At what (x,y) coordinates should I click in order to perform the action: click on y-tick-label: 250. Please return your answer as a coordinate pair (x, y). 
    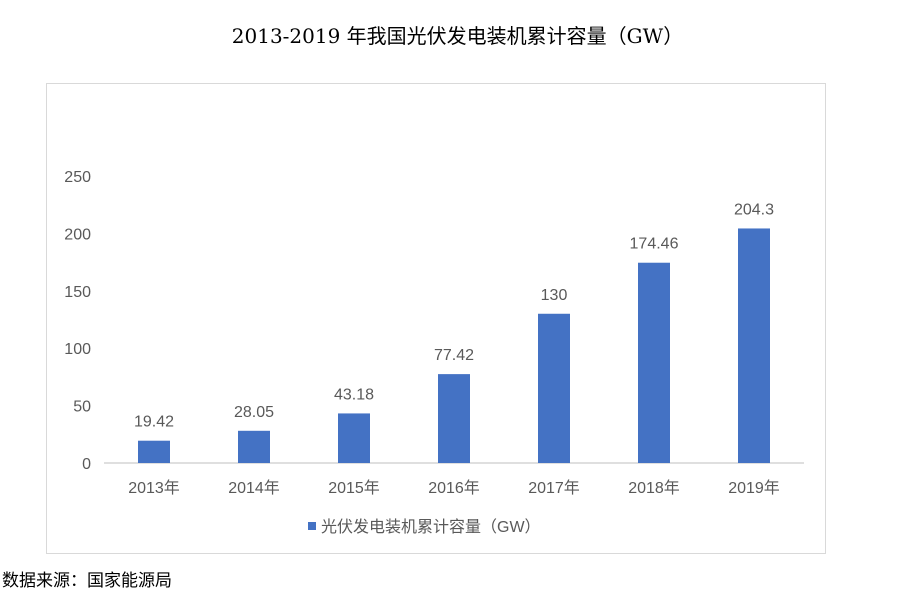
    Looking at the image, I should click on (77, 177).